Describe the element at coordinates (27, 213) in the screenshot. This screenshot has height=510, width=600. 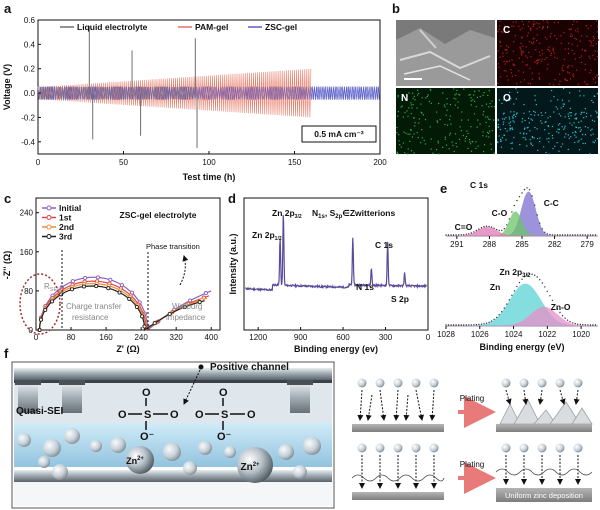
I see `c-ytick-label: 240` at that location.